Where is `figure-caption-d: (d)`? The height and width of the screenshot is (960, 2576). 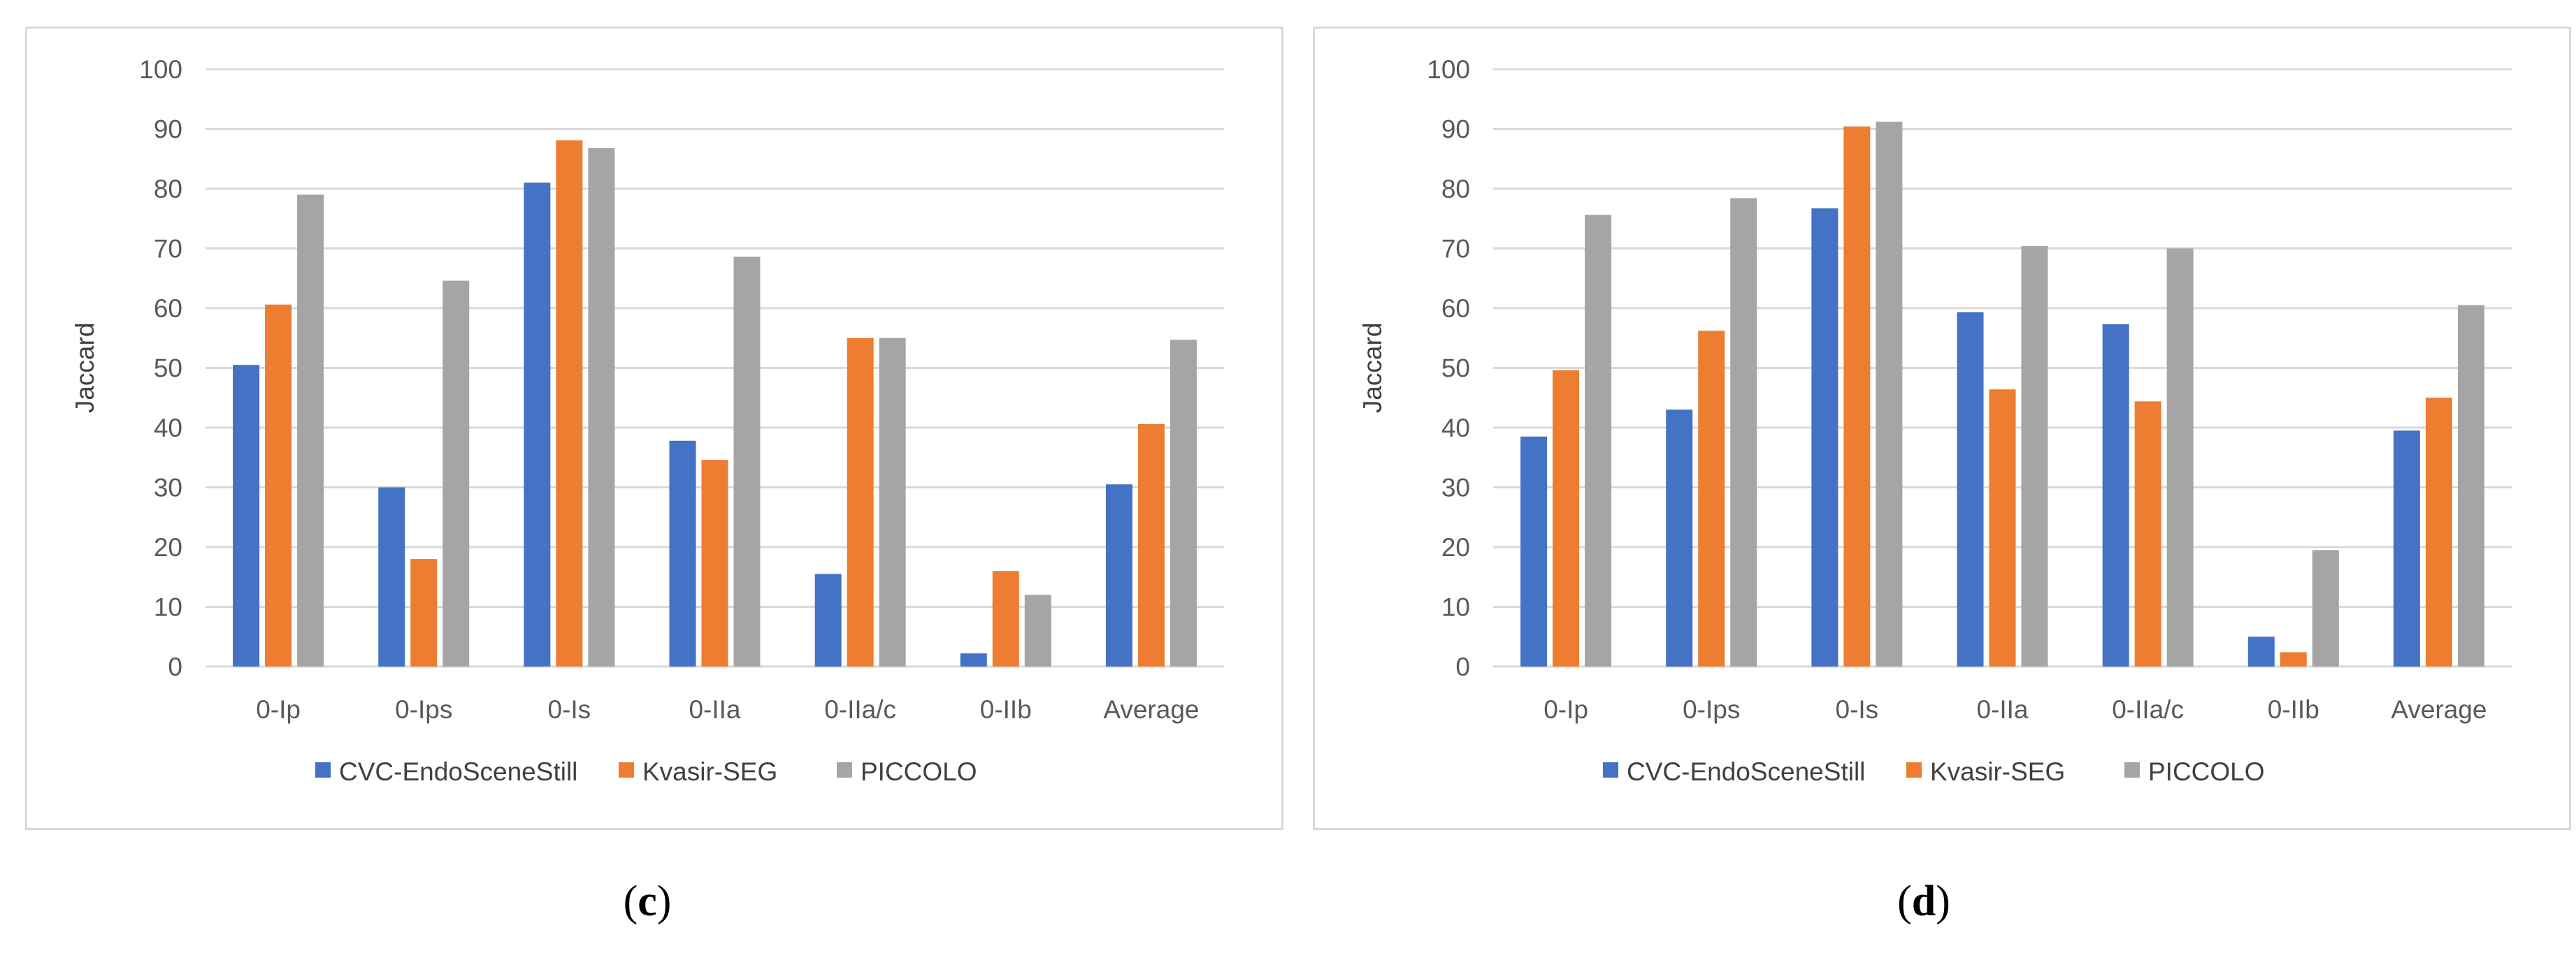
figure-caption-d: (d) is located at coordinates (1923, 901).